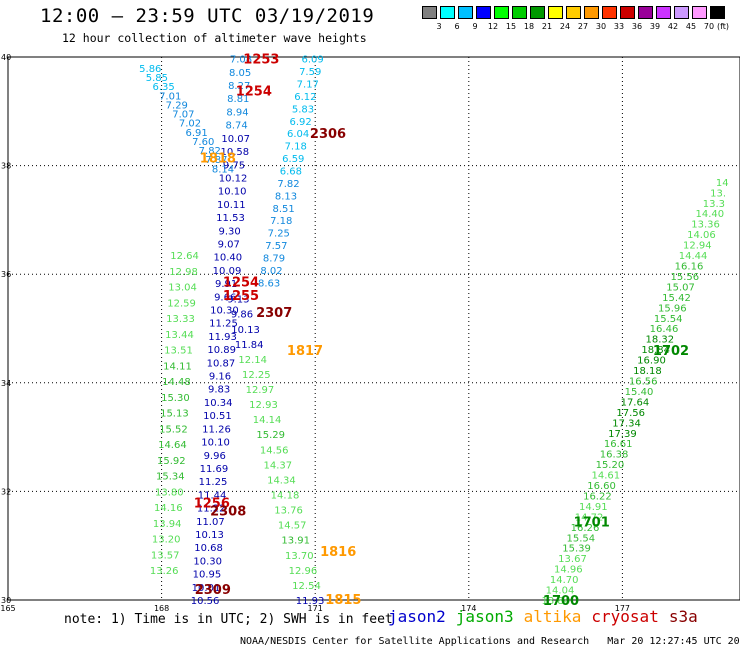 The image size is (740, 650). I want to click on wave-height-point: 8.81, so click(238, 99).